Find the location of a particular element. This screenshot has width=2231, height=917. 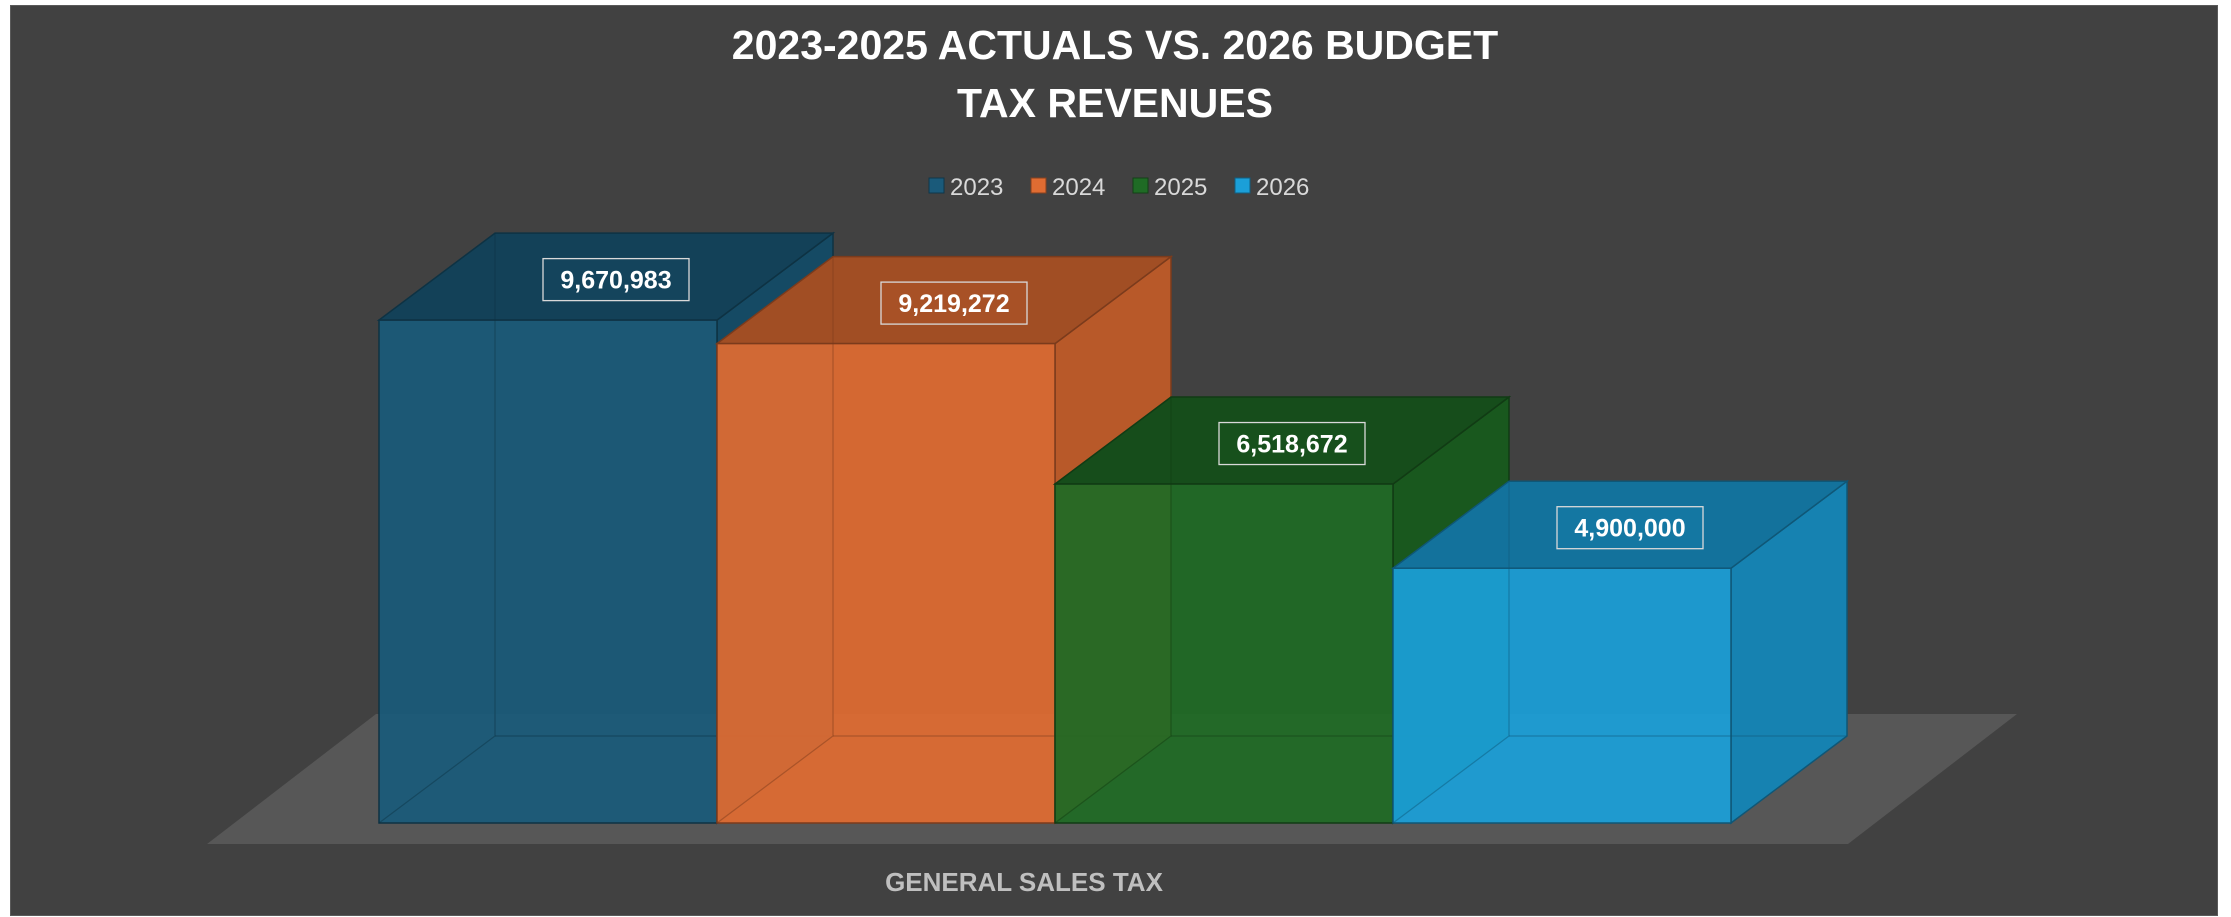

category-axis-label: GENERAL SALES TAX is located at coordinates (1024, 882).